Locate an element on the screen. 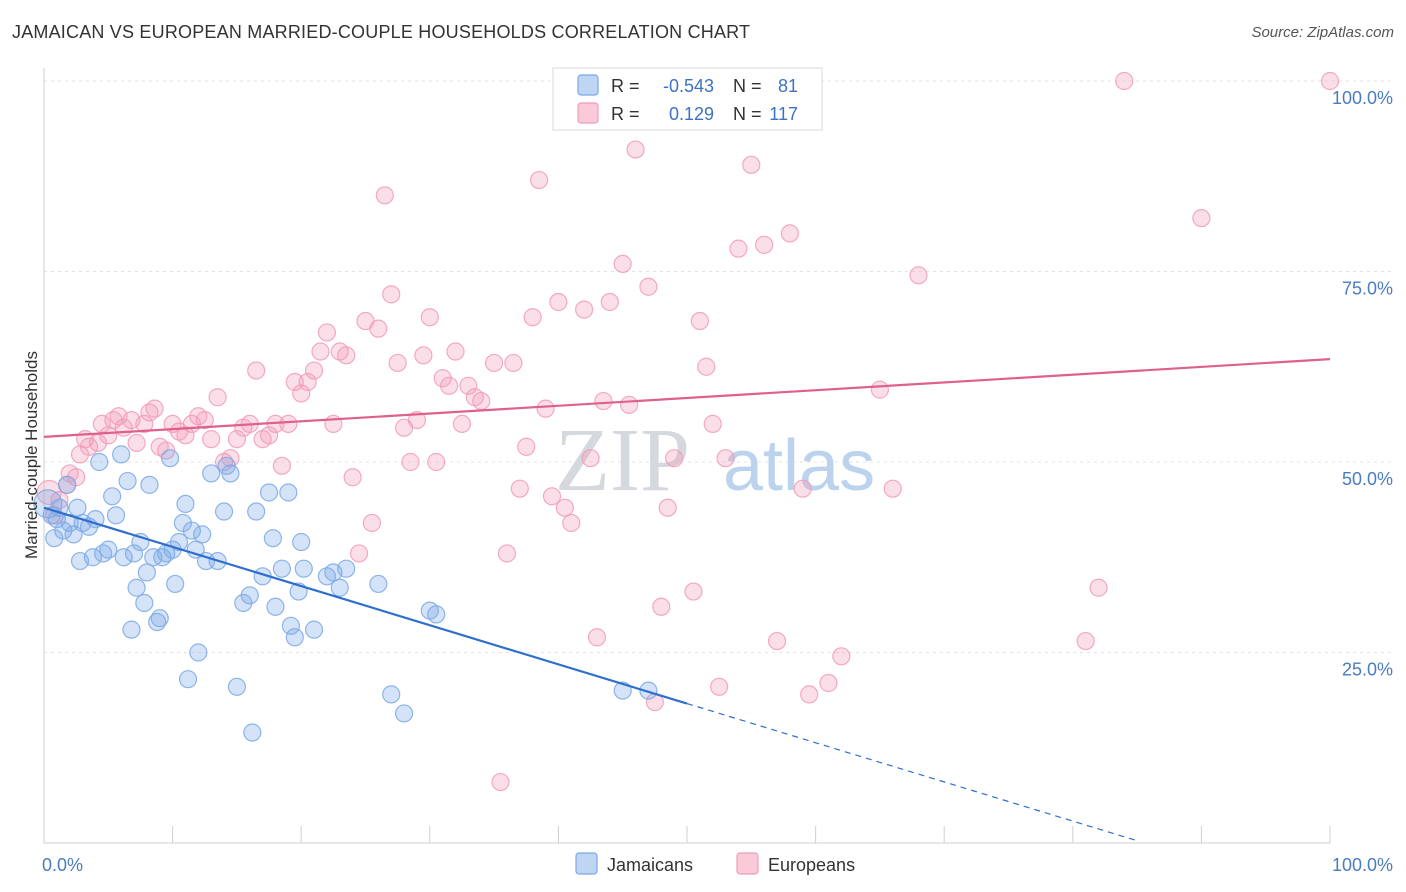 The height and width of the screenshot is (892, 1406). x-tick-label-right: 100.0% is located at coordinates (1362, 865).